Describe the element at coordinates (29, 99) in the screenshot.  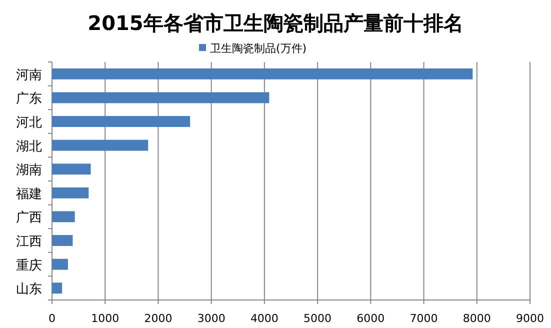
I see `y-tick-label: 广东` at that location.